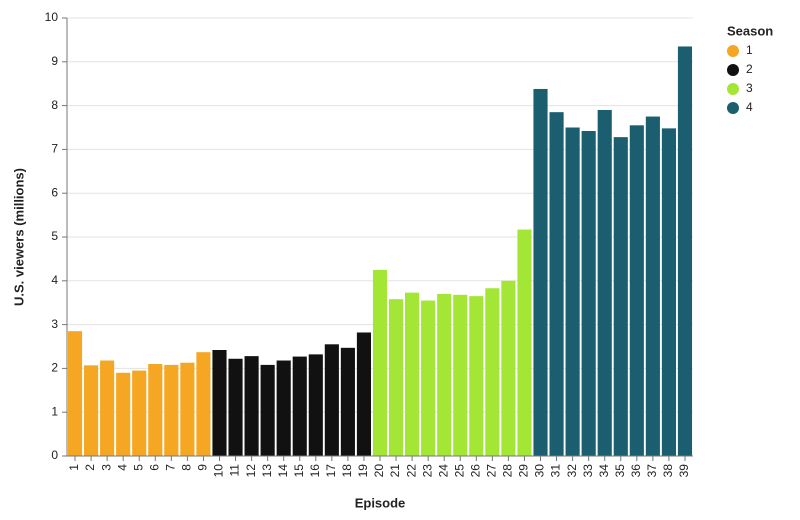  I want to click on legend-label: 4, so click(749, 107).